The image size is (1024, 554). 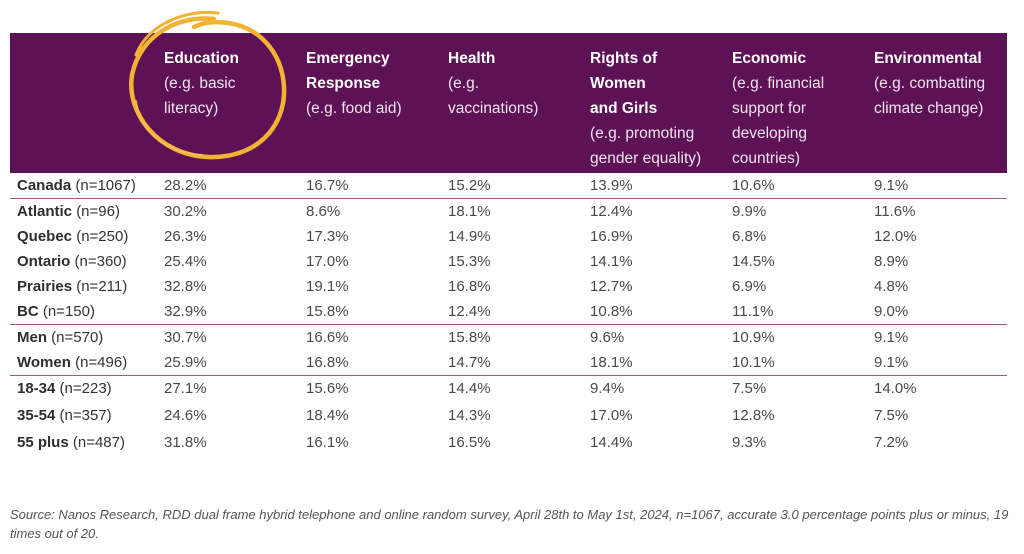 What do you see at coordinates (769, 133) in the screenshot?
I see `column-subtitle: developing` at bounding box center [769, 133].